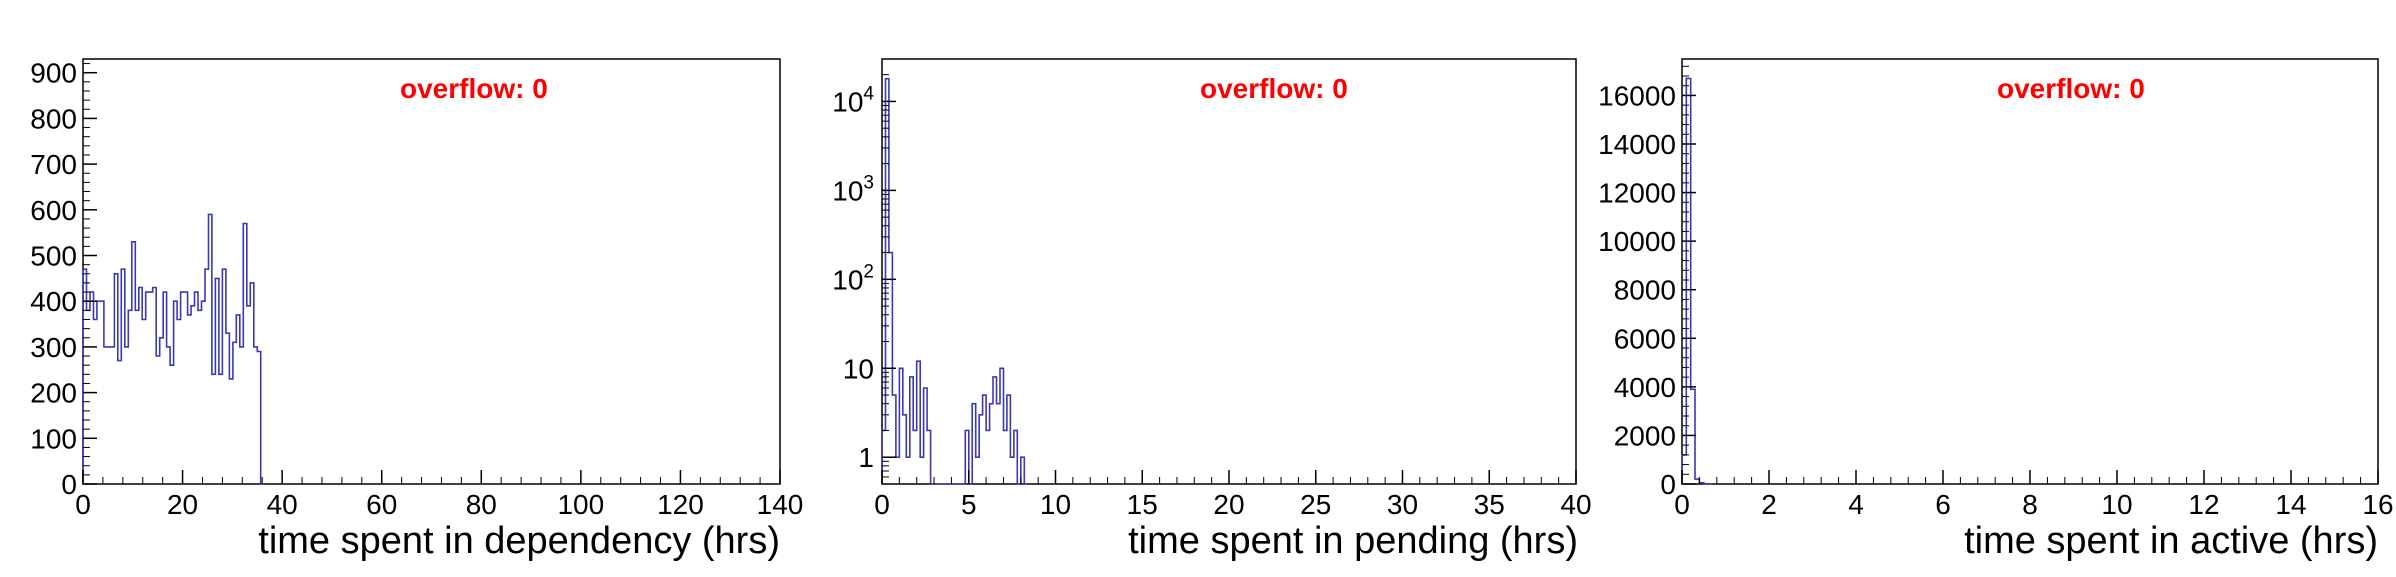 This screenshot has height=577, width=2396. I want to click on x-tick-label: 80, so click(481, 504).